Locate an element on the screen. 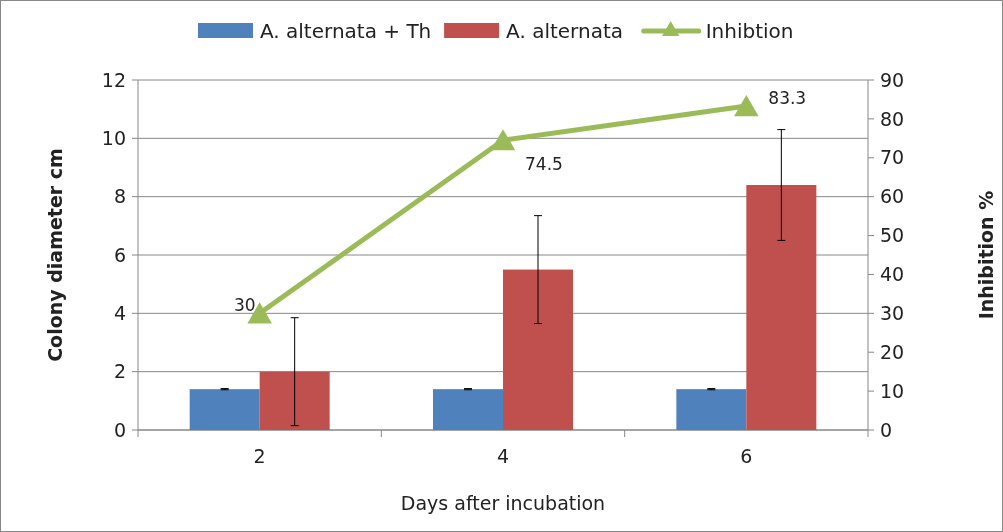 The width and height of the screenshot is (1003, 532). y-tick-label: 12 is located at coordinates (113, 79).